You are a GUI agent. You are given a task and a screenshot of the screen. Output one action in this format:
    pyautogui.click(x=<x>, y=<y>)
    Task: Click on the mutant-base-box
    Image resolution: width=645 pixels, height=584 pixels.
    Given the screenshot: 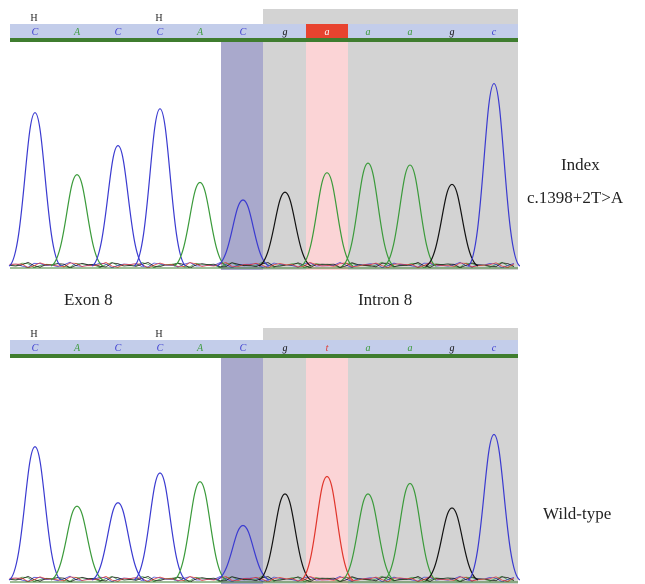 What is the action you would take?
    pyautogui.click(x=327, y=31)
    